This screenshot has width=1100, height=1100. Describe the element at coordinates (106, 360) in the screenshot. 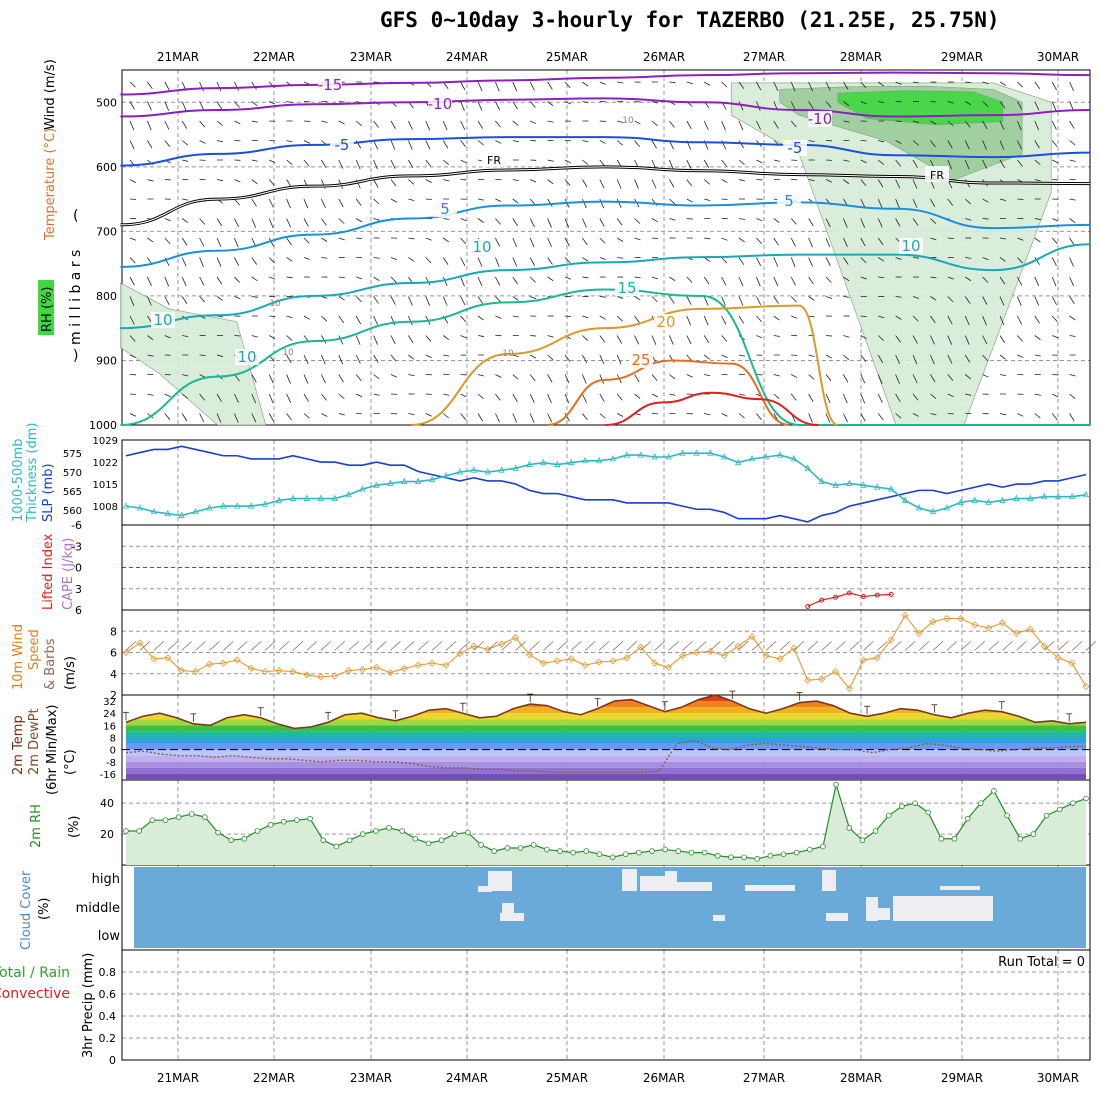

I see `pressure-tick: 900` at that location.